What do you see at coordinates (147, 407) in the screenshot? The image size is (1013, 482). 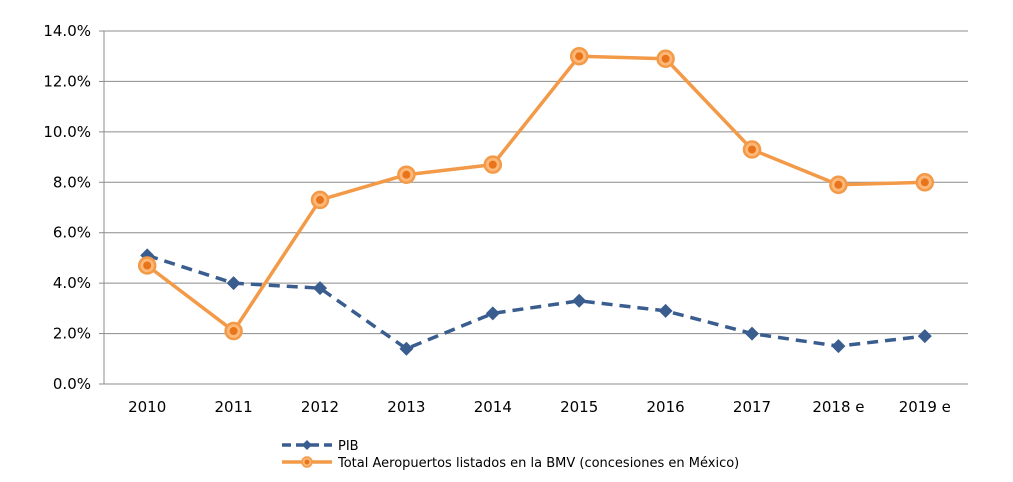 I see `x-tick-label: 2010` at bounding box center [147, 407].